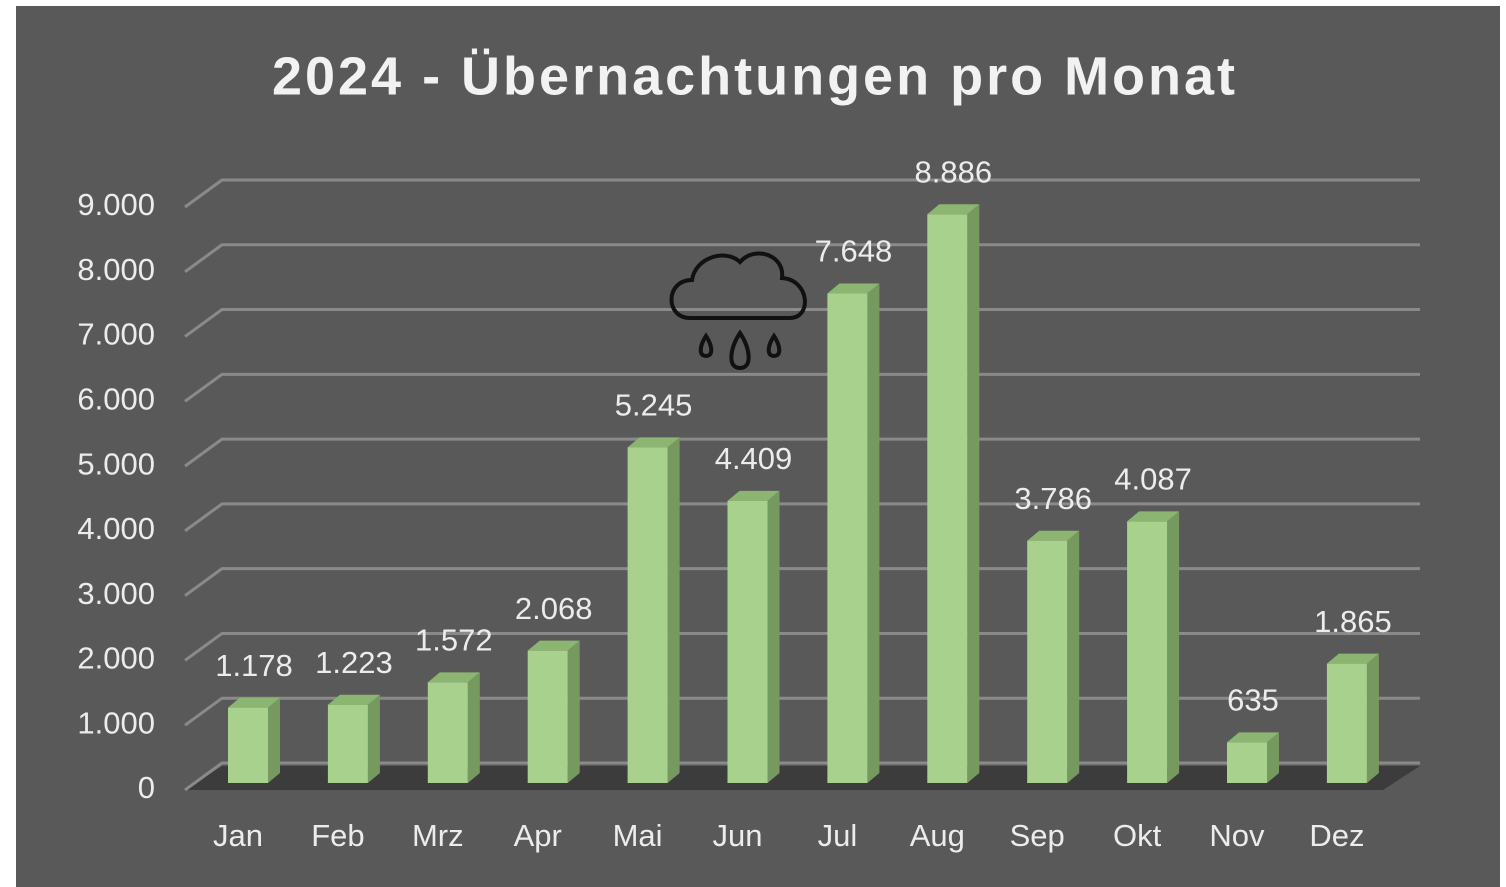  Describe the element at coordinates (754, 458) in the screenshot. I see `data-label: 4.409` at that location.